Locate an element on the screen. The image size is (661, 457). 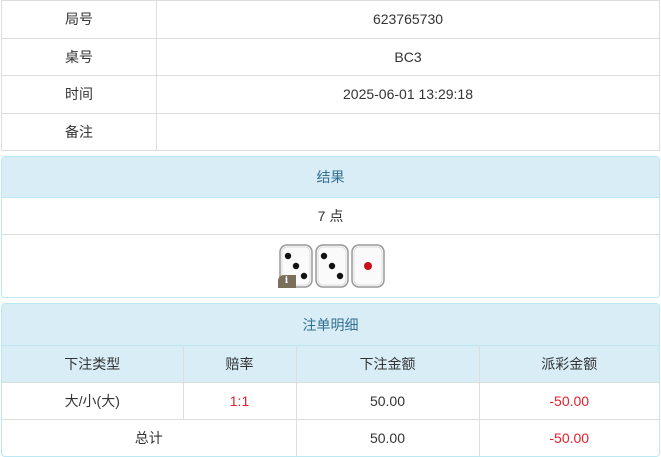
die-3-icon is located at coordinates (331, 266).